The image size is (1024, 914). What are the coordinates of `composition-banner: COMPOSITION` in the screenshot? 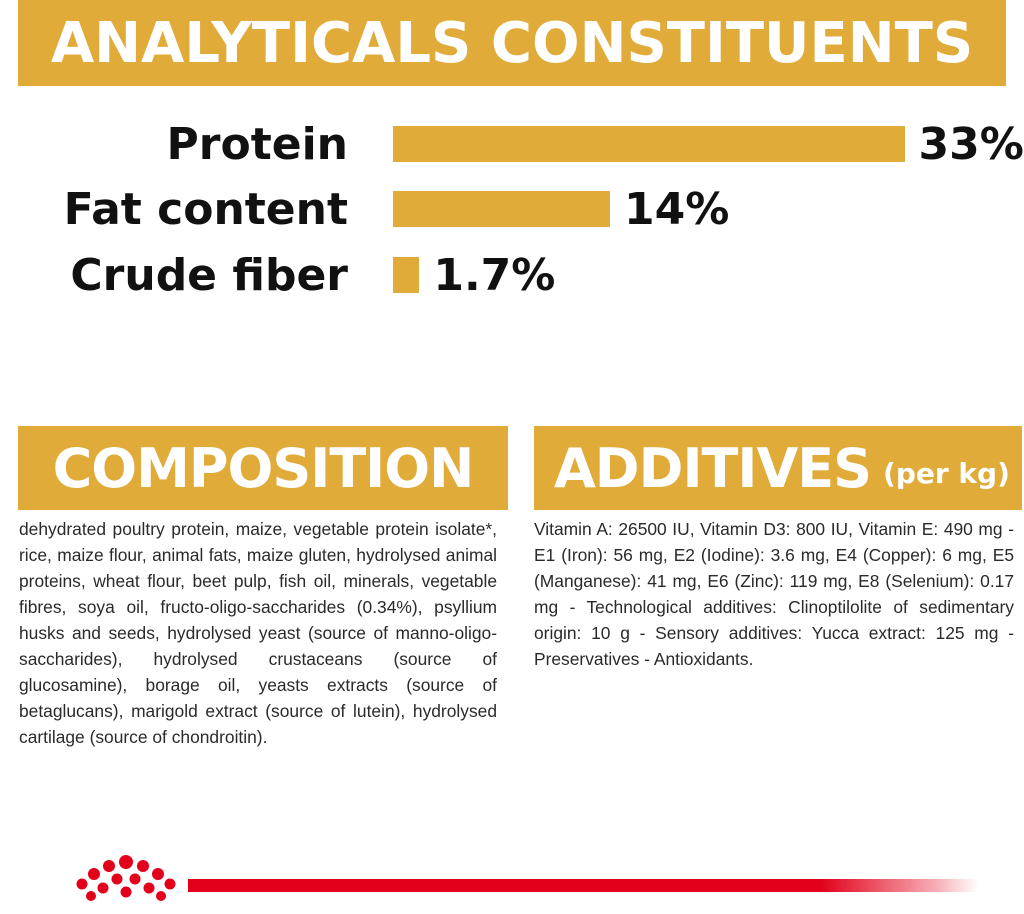 It's located at (263, 468).